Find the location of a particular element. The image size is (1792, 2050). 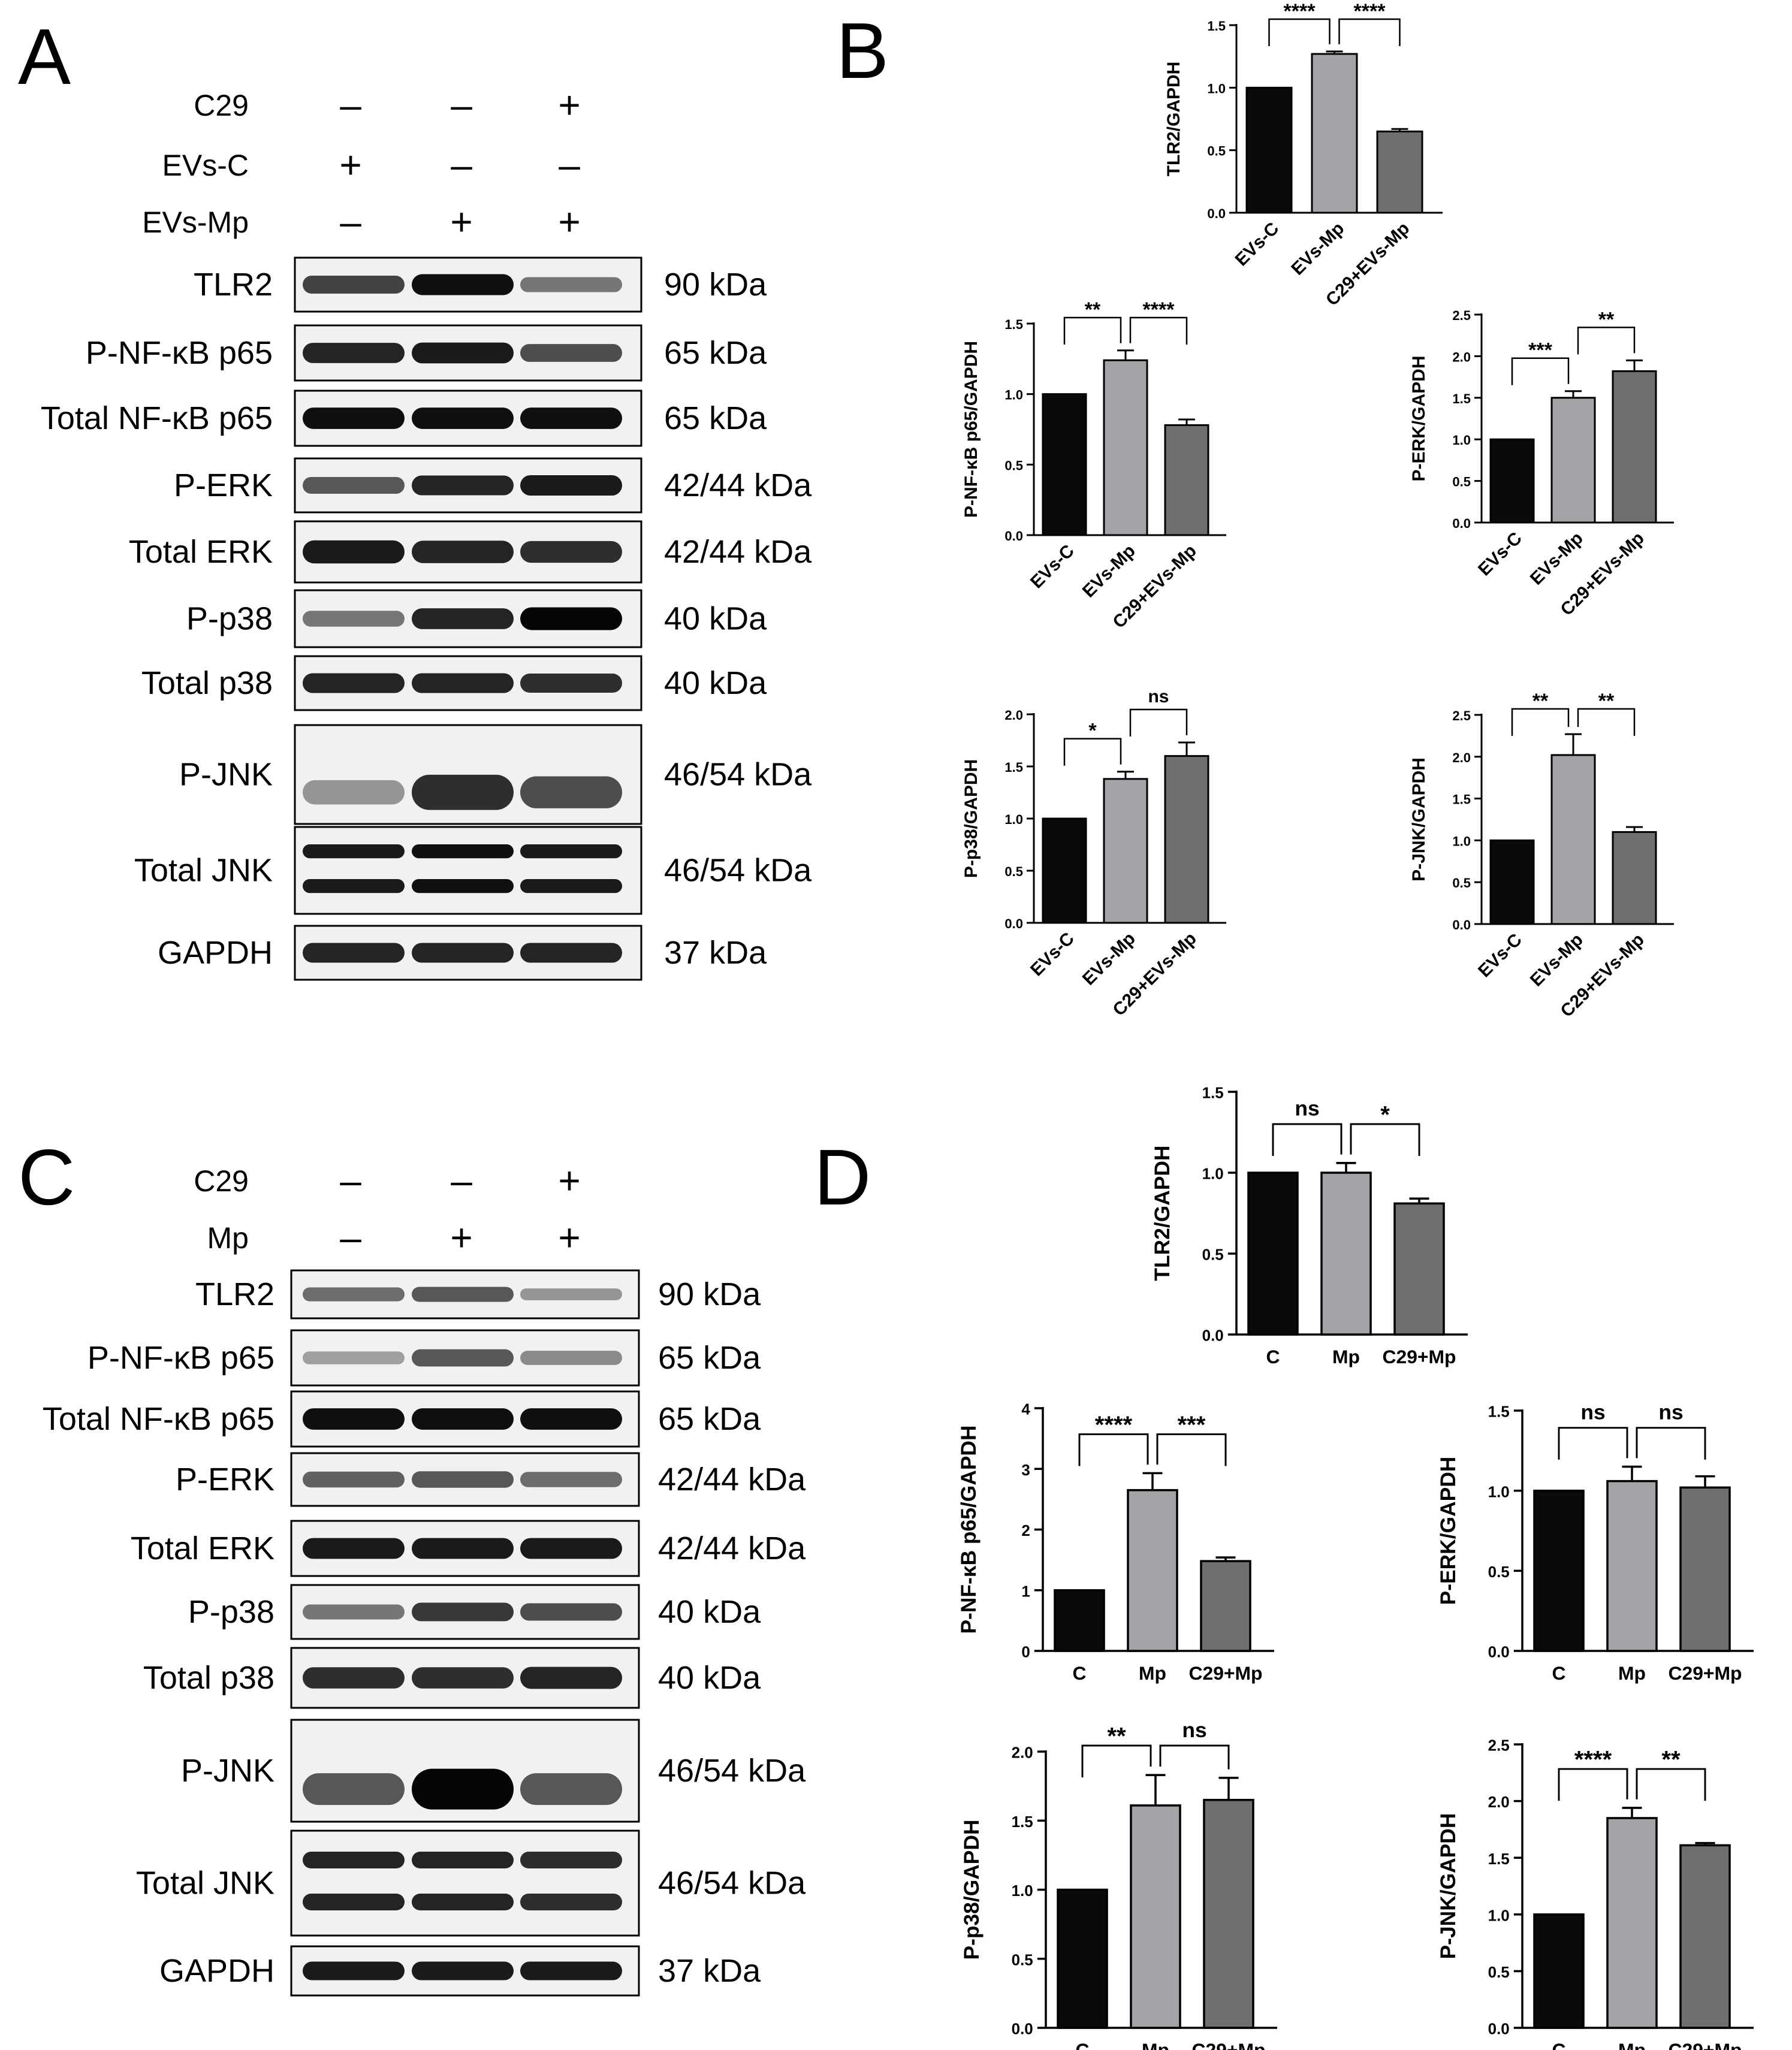

protein-name: Total NF-κB p65 is located at coordinates (157, 418).